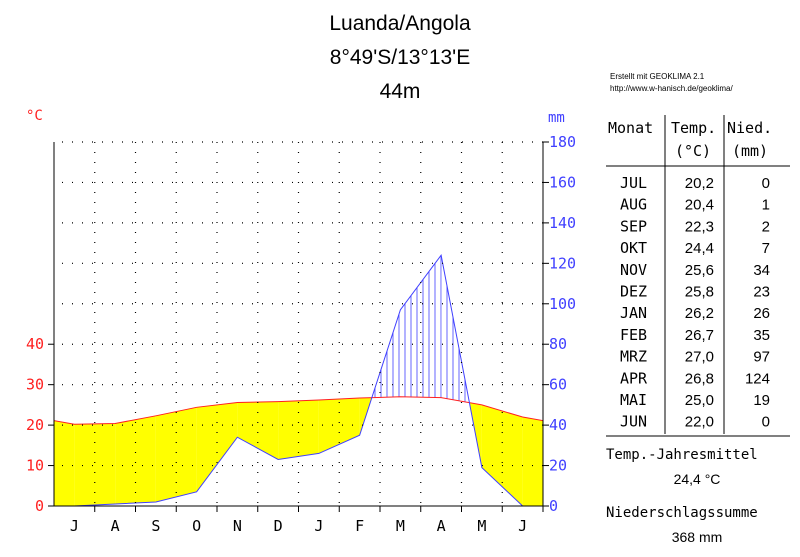 Image resolution: width=800 pixels, height=557 pixels. What do you see at coordinates (766, 226) in the screenshot?
I see `table-precip-cell: 2` at bounding box center [766, 226].